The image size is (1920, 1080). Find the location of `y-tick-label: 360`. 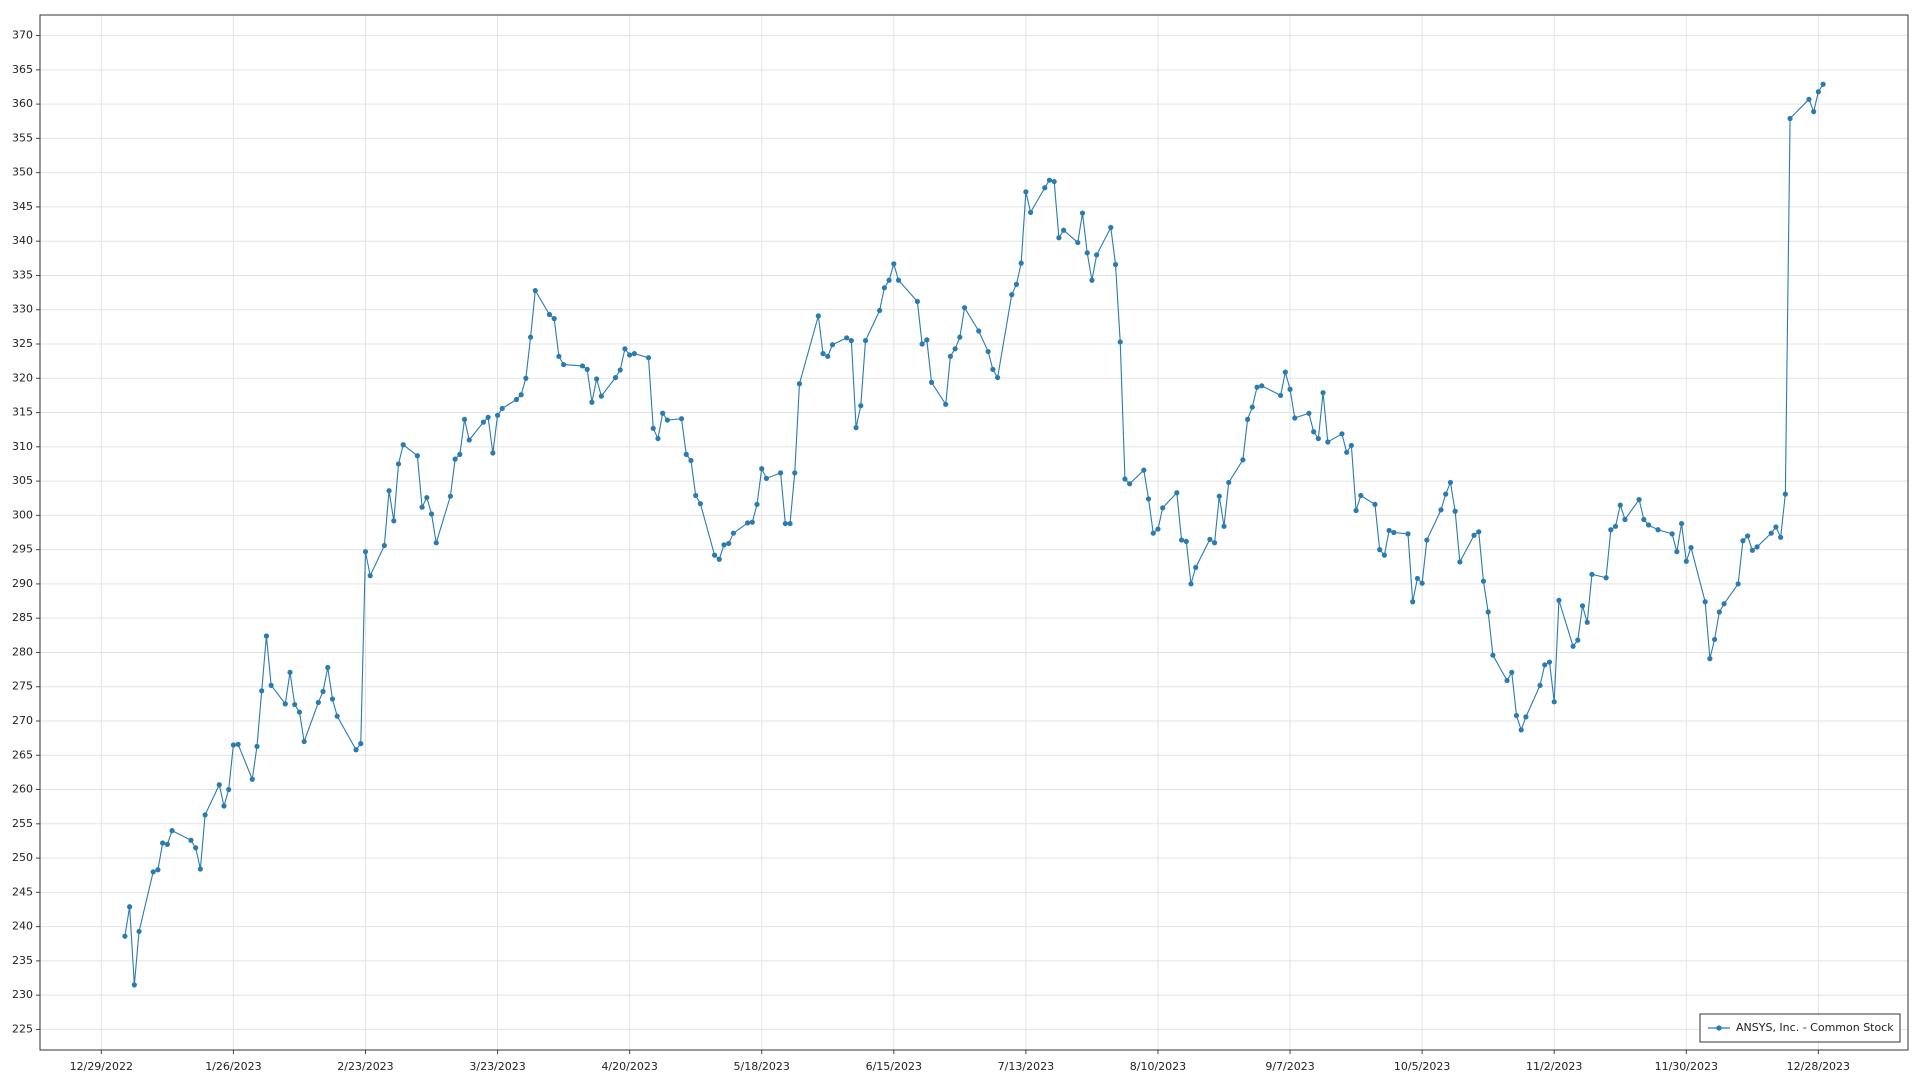

y-tick-label: 360 is located at coordinates (22, 103).